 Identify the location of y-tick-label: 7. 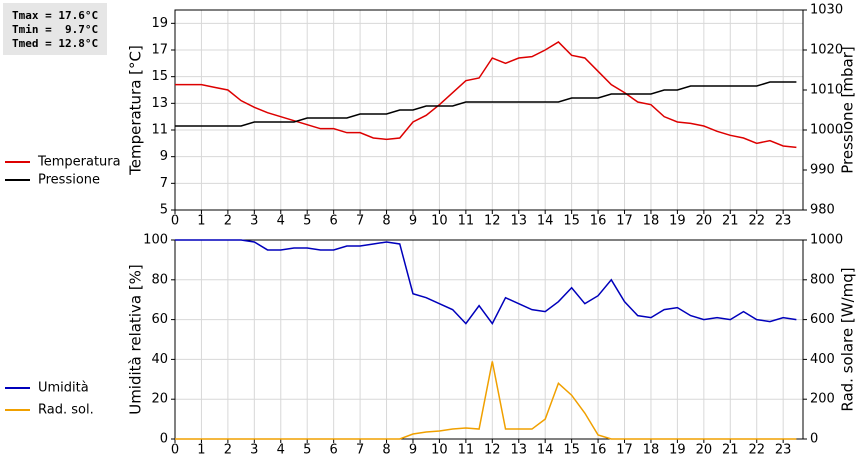
(164, 183).